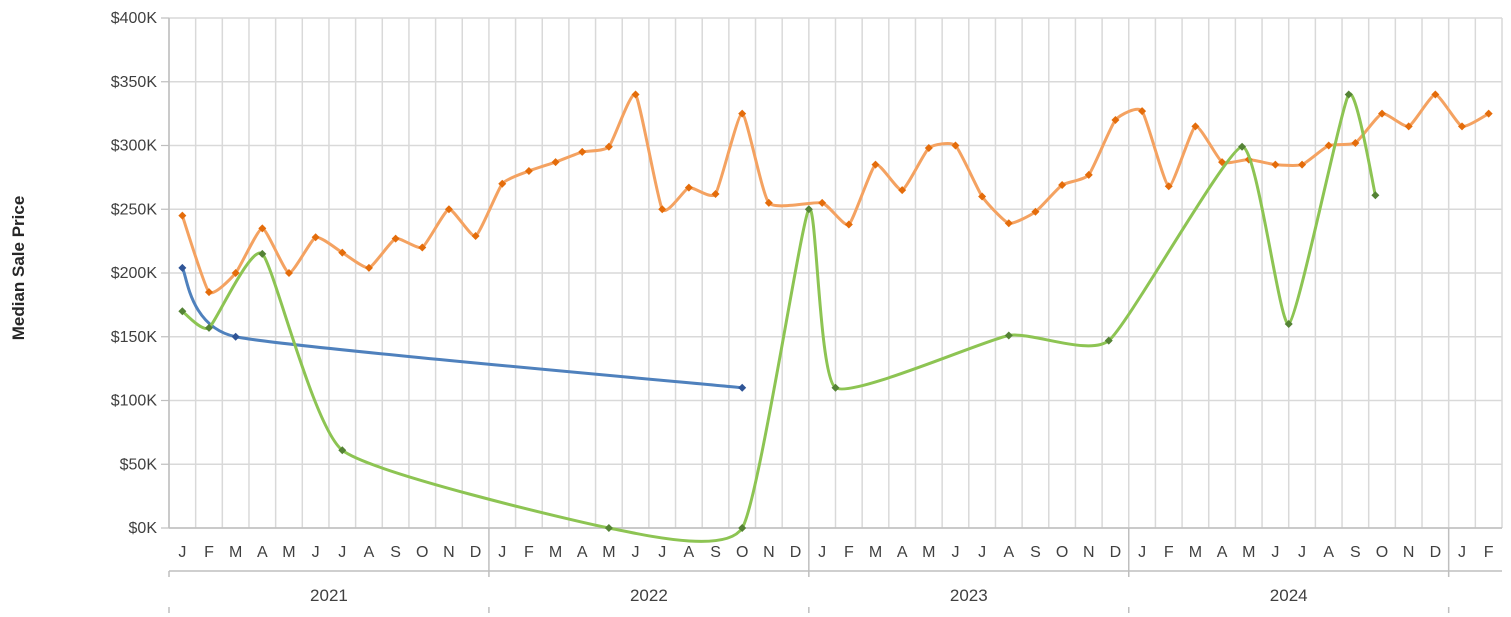 The height and width of the screenshot is (617, 1511). Describe the element at coordinates (969, 595) in the screenshot. I see `x-year-label: 2023` at that location.